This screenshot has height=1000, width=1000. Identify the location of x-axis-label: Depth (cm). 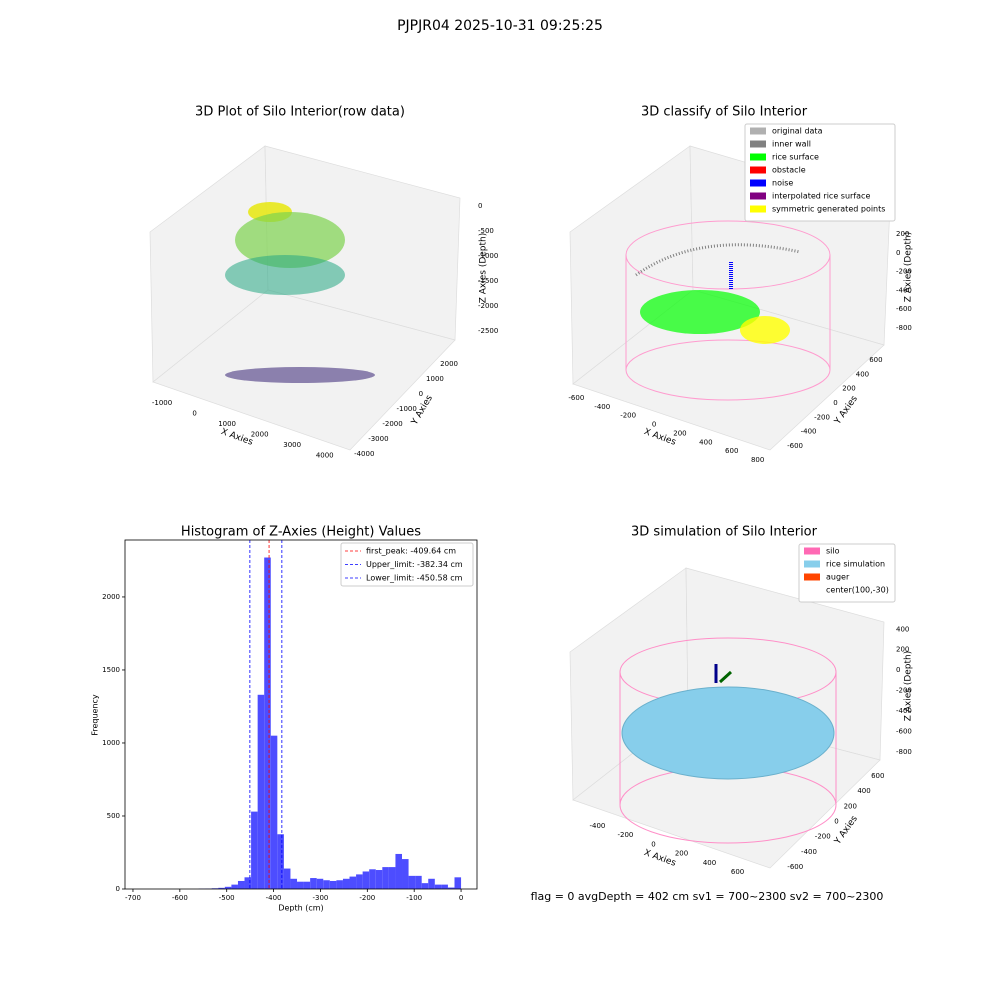
(300, 908).